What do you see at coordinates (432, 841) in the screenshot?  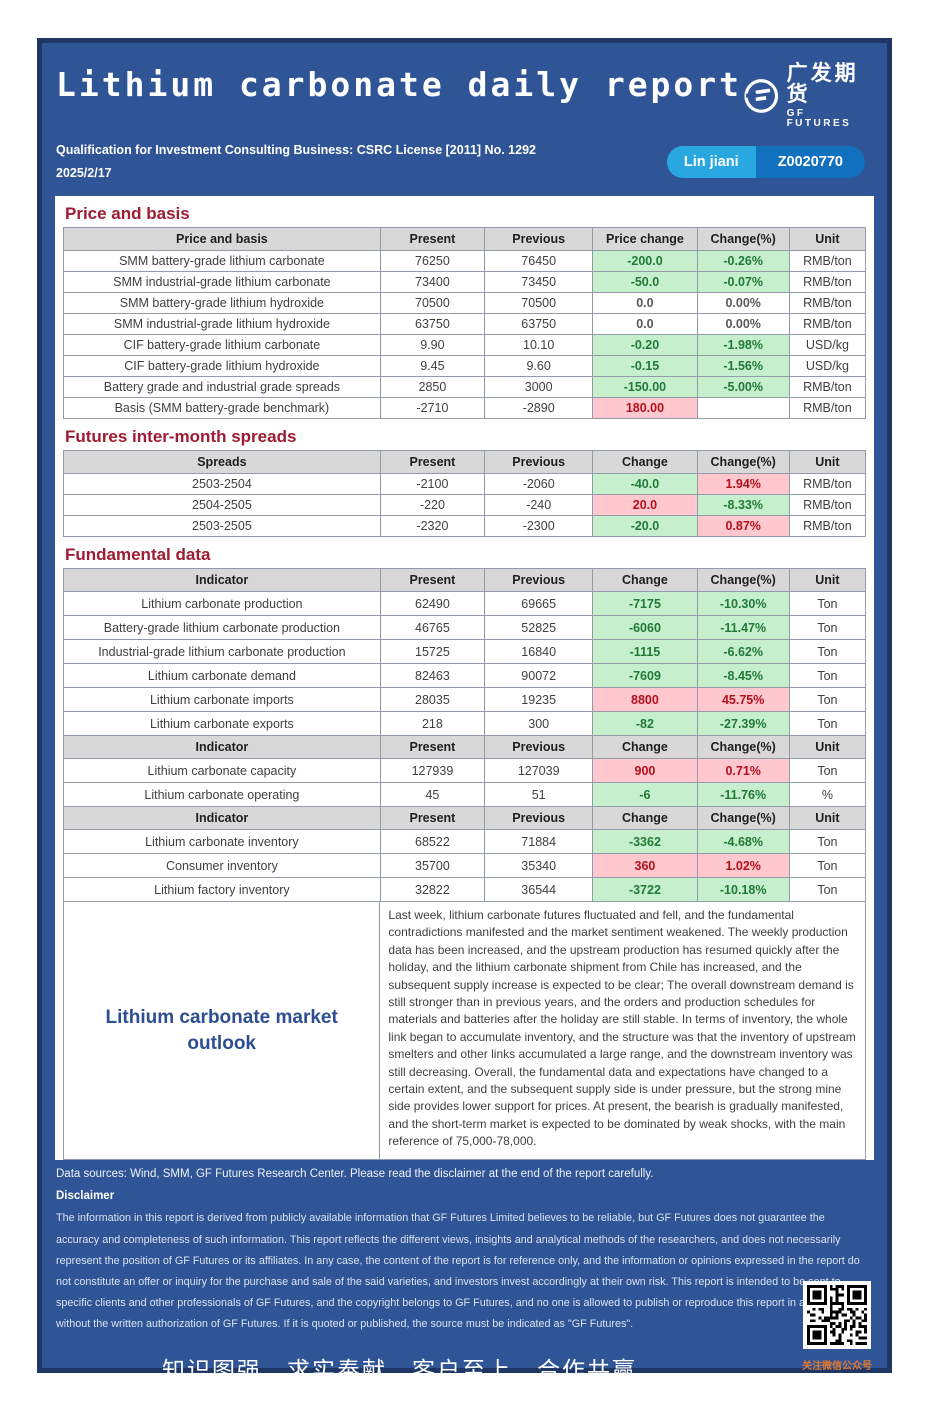 I see `table-cell: 68522` at bounding box center [432, 841].